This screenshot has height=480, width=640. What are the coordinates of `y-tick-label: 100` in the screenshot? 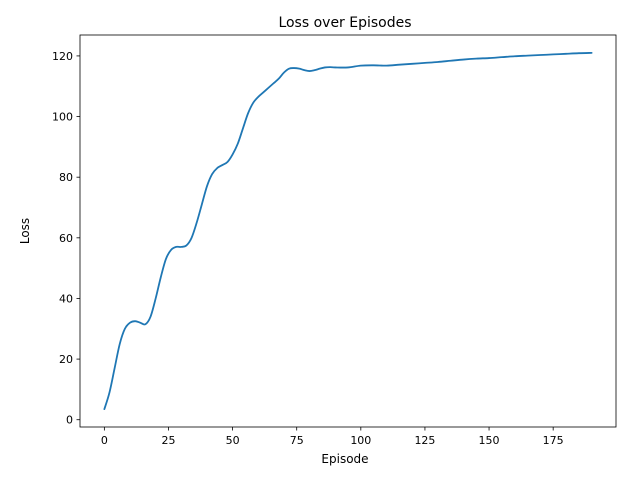 It's located at (62, 117).